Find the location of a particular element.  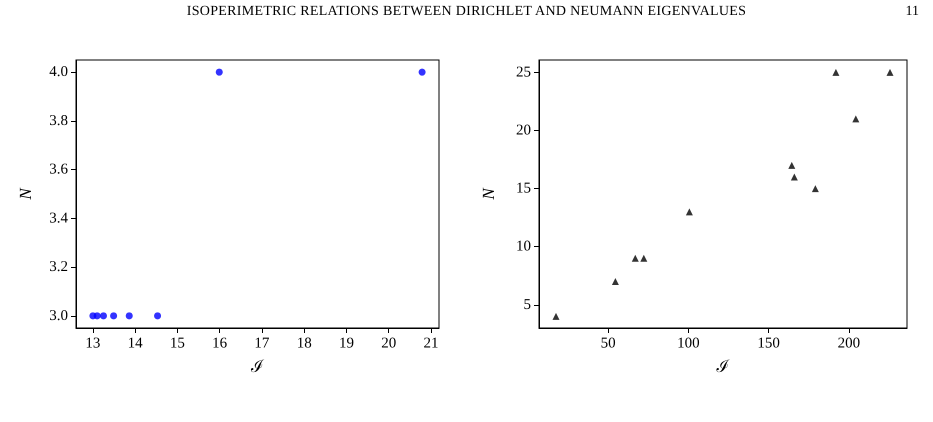

y-tick-label: 3.4 is located at coordinates (58, 218).